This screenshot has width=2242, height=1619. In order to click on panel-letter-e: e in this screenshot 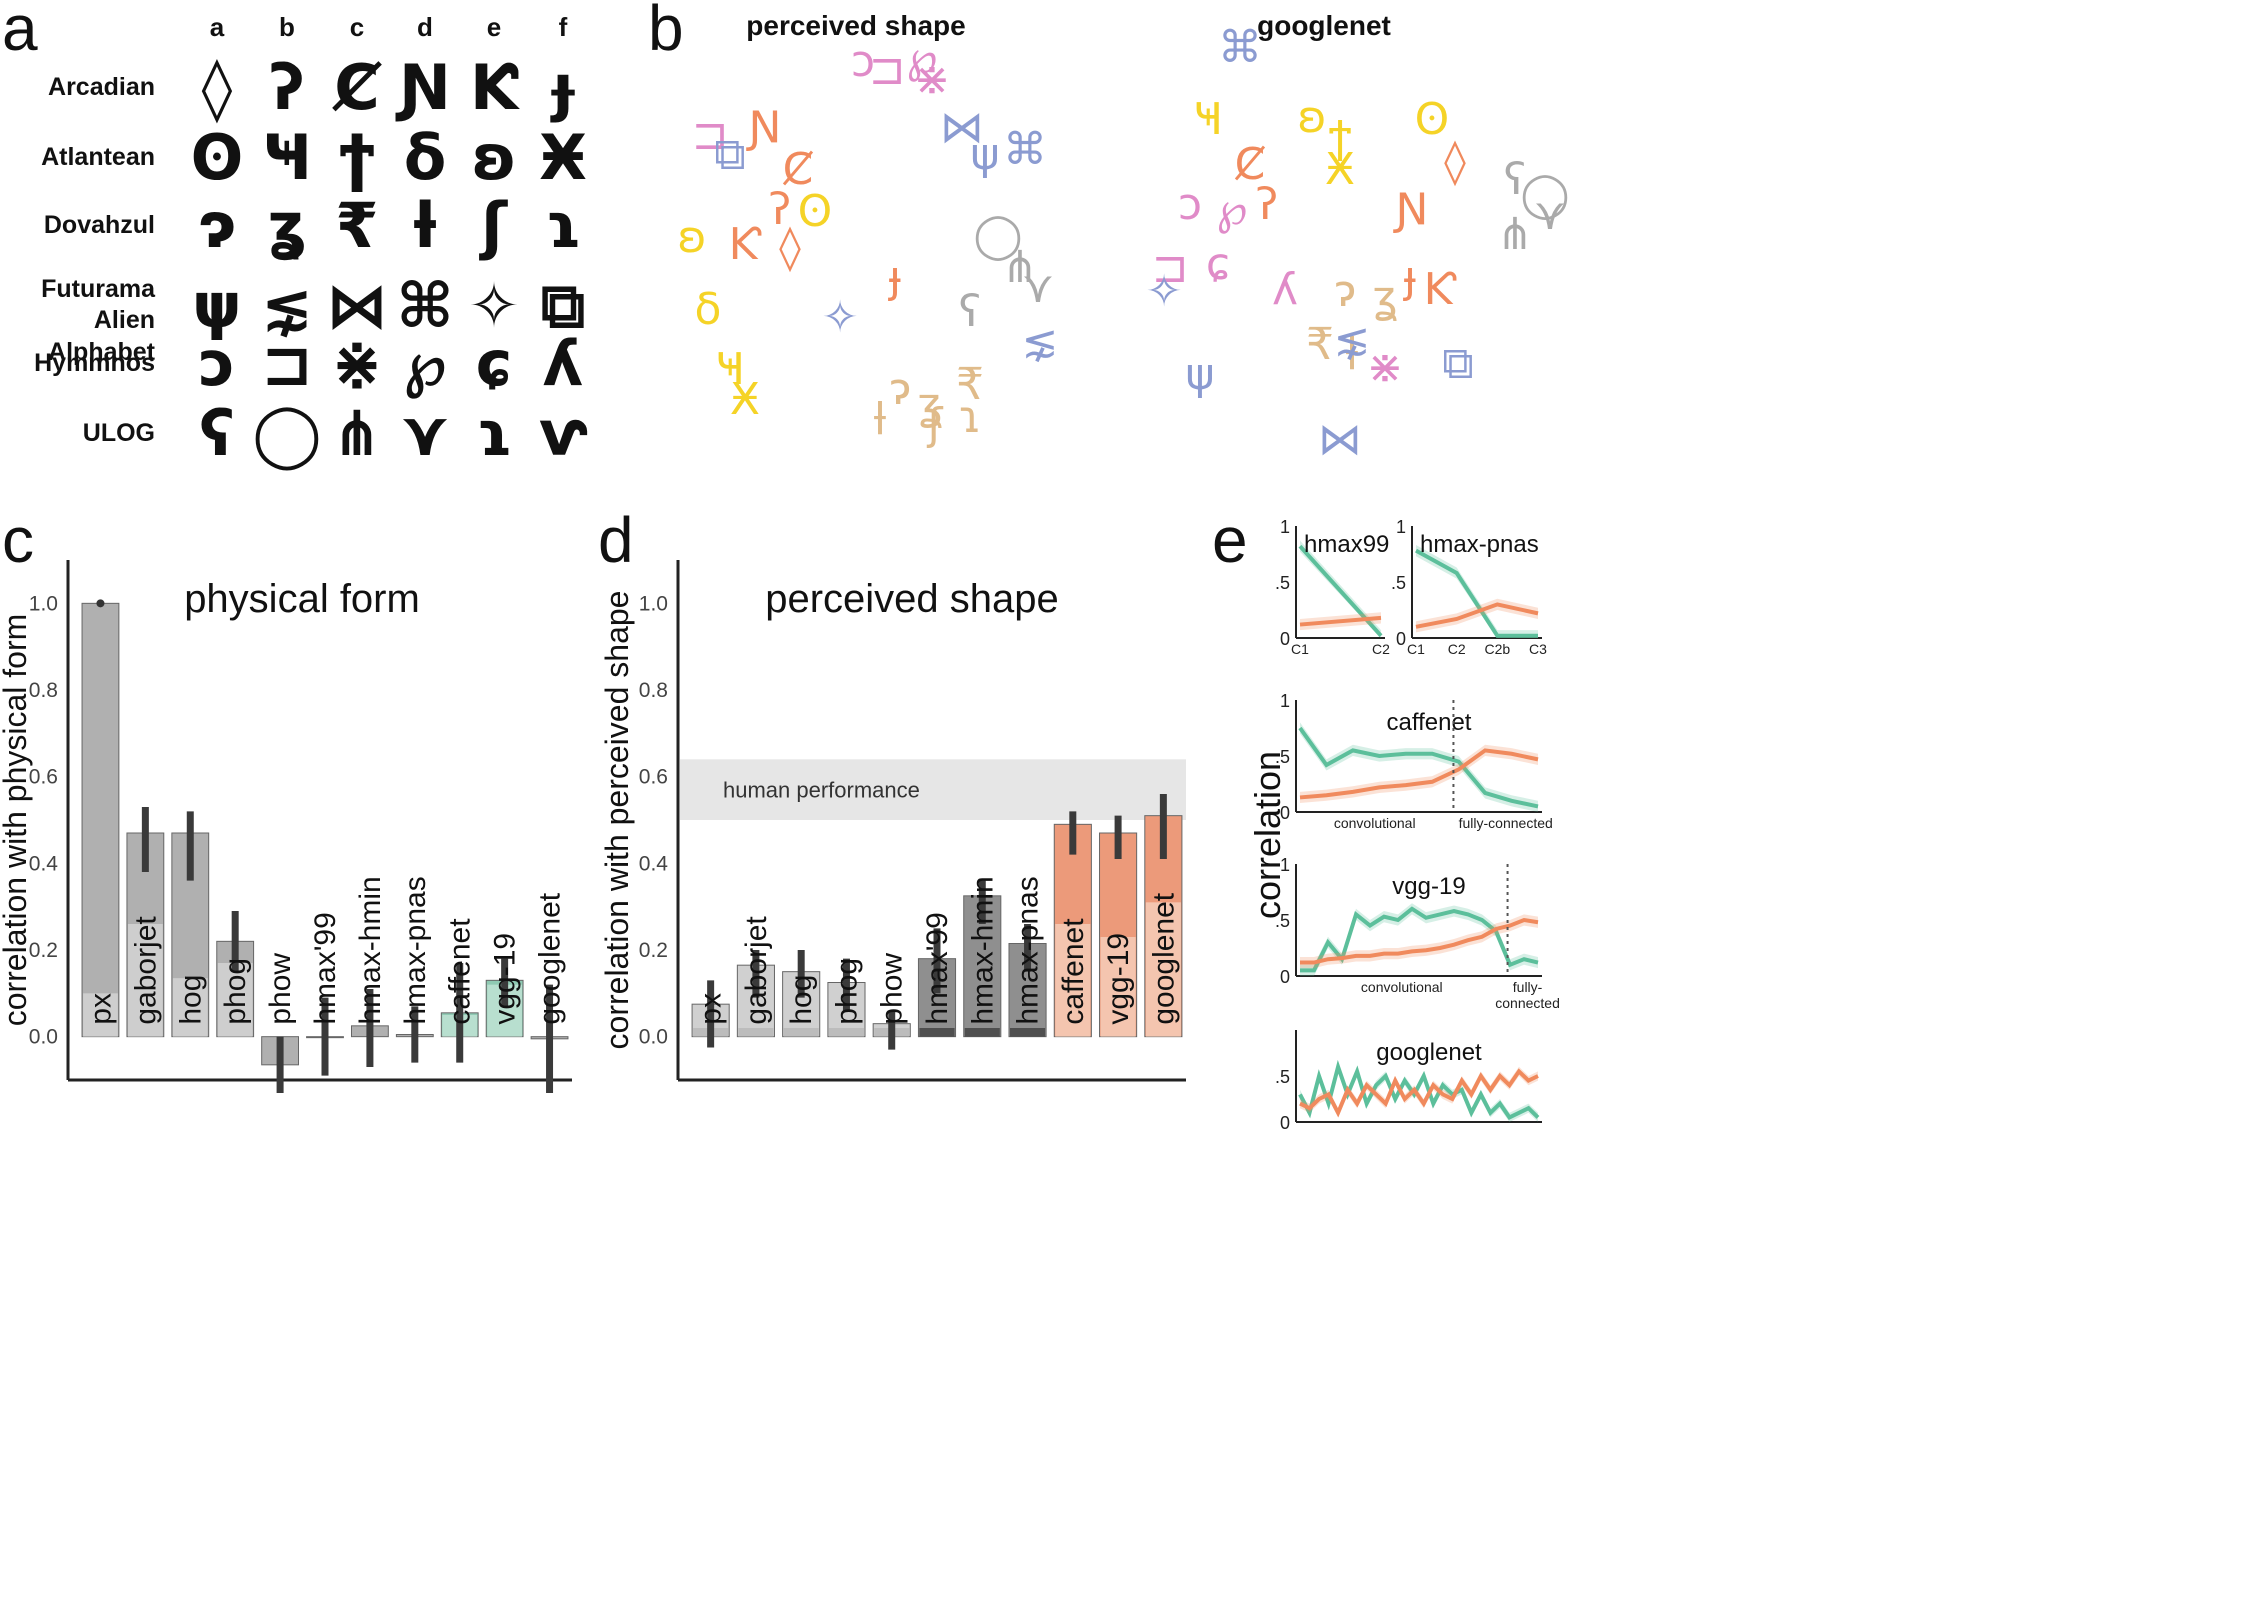, I will do `click(1230, 540)`.